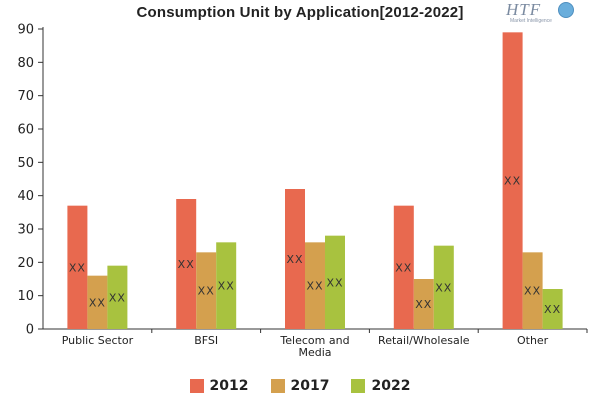 The image size is (600, 400). What do you see at coordinates (25, 130) in the screenshot?
I see `y-tick-label: 60` at bounding box center [25, 130].